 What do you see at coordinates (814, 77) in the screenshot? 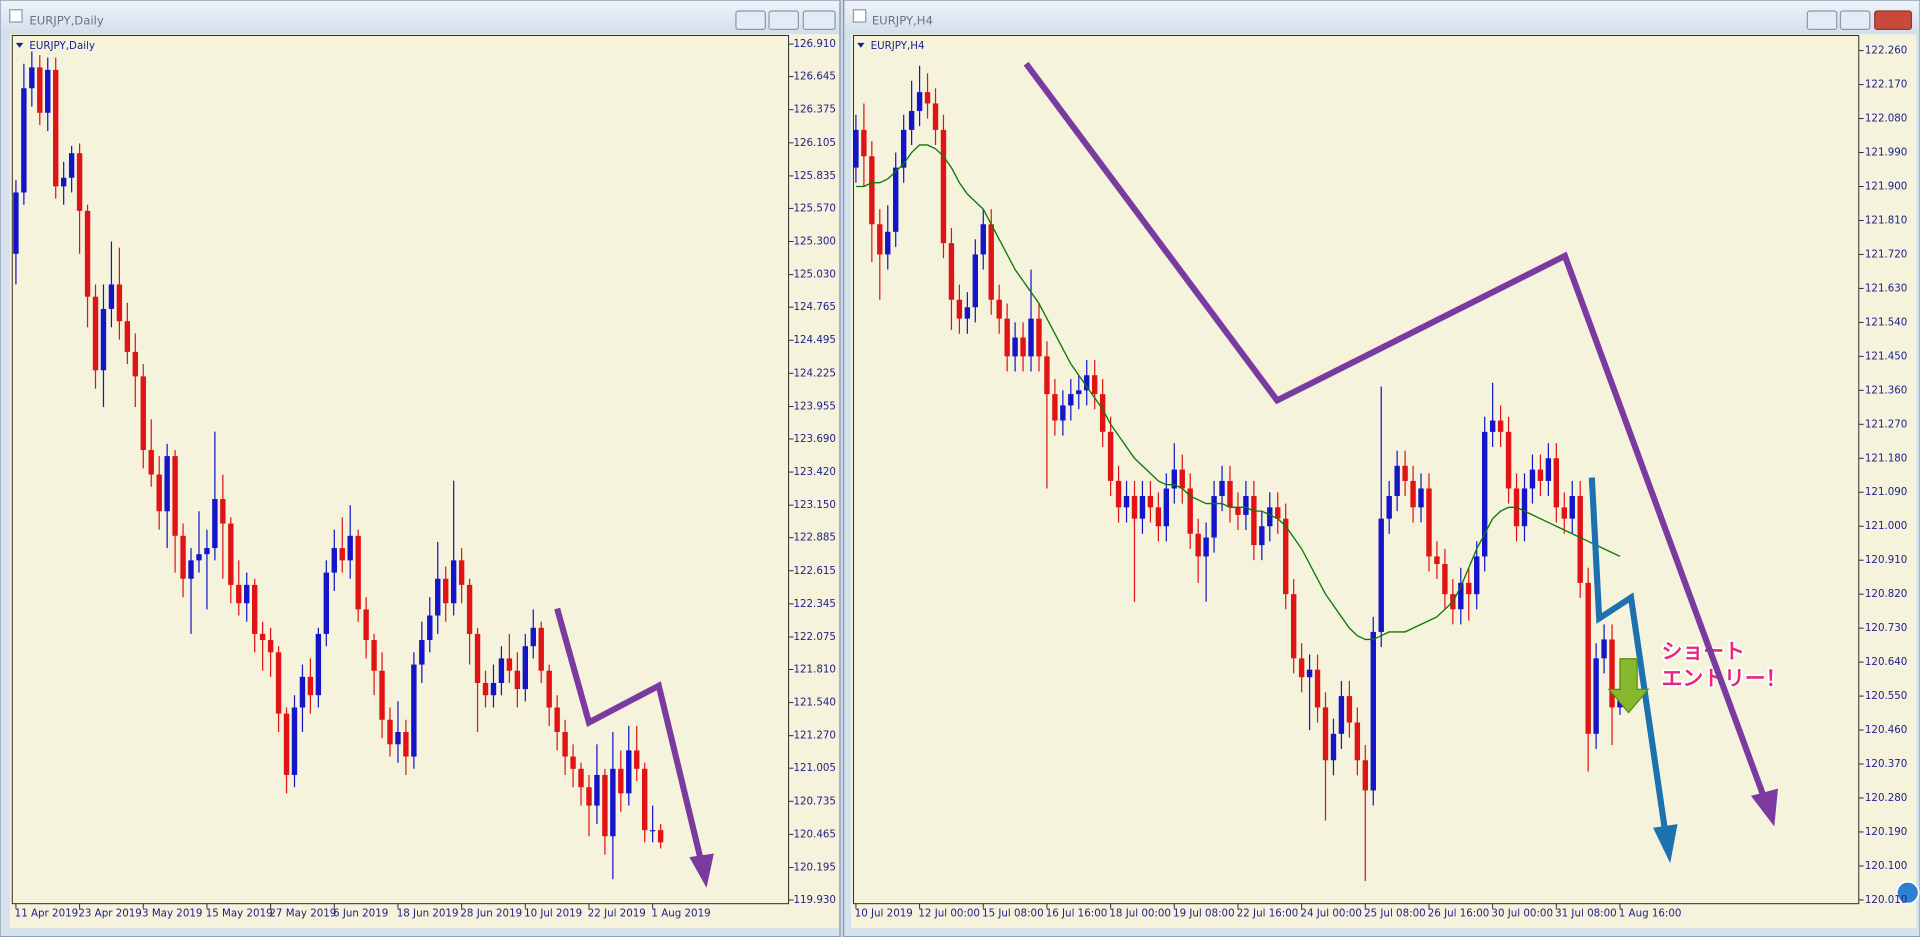
I see `y-tick-label: 126.645` at bounding box center [814, 77].